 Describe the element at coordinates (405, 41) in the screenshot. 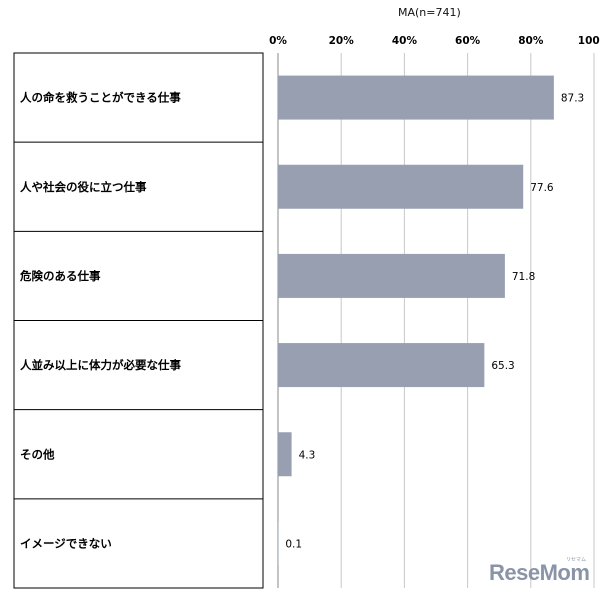

I see `x-tick-label: 40%` at that location.